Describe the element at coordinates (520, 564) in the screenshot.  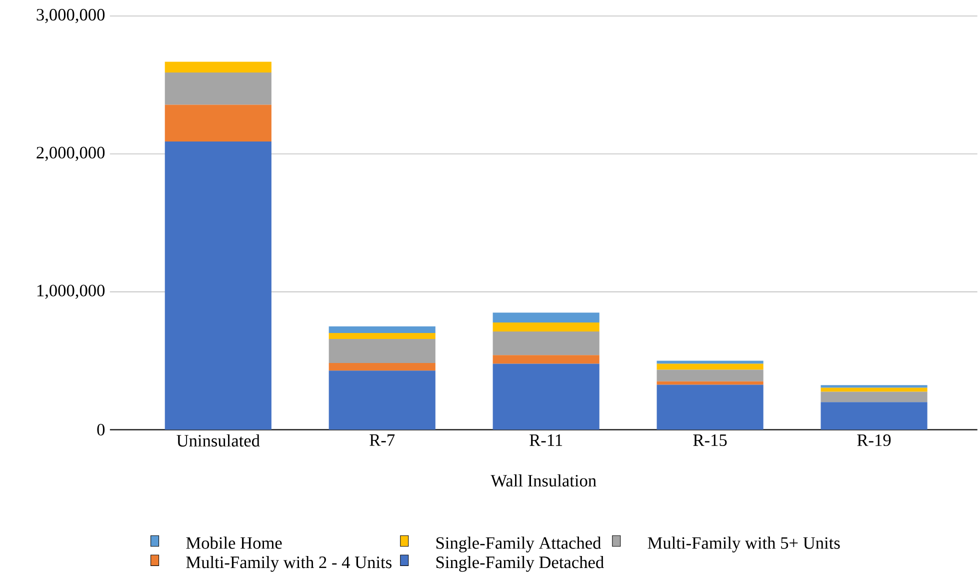
I see `legend-label: Single-Family Detached` at that location.